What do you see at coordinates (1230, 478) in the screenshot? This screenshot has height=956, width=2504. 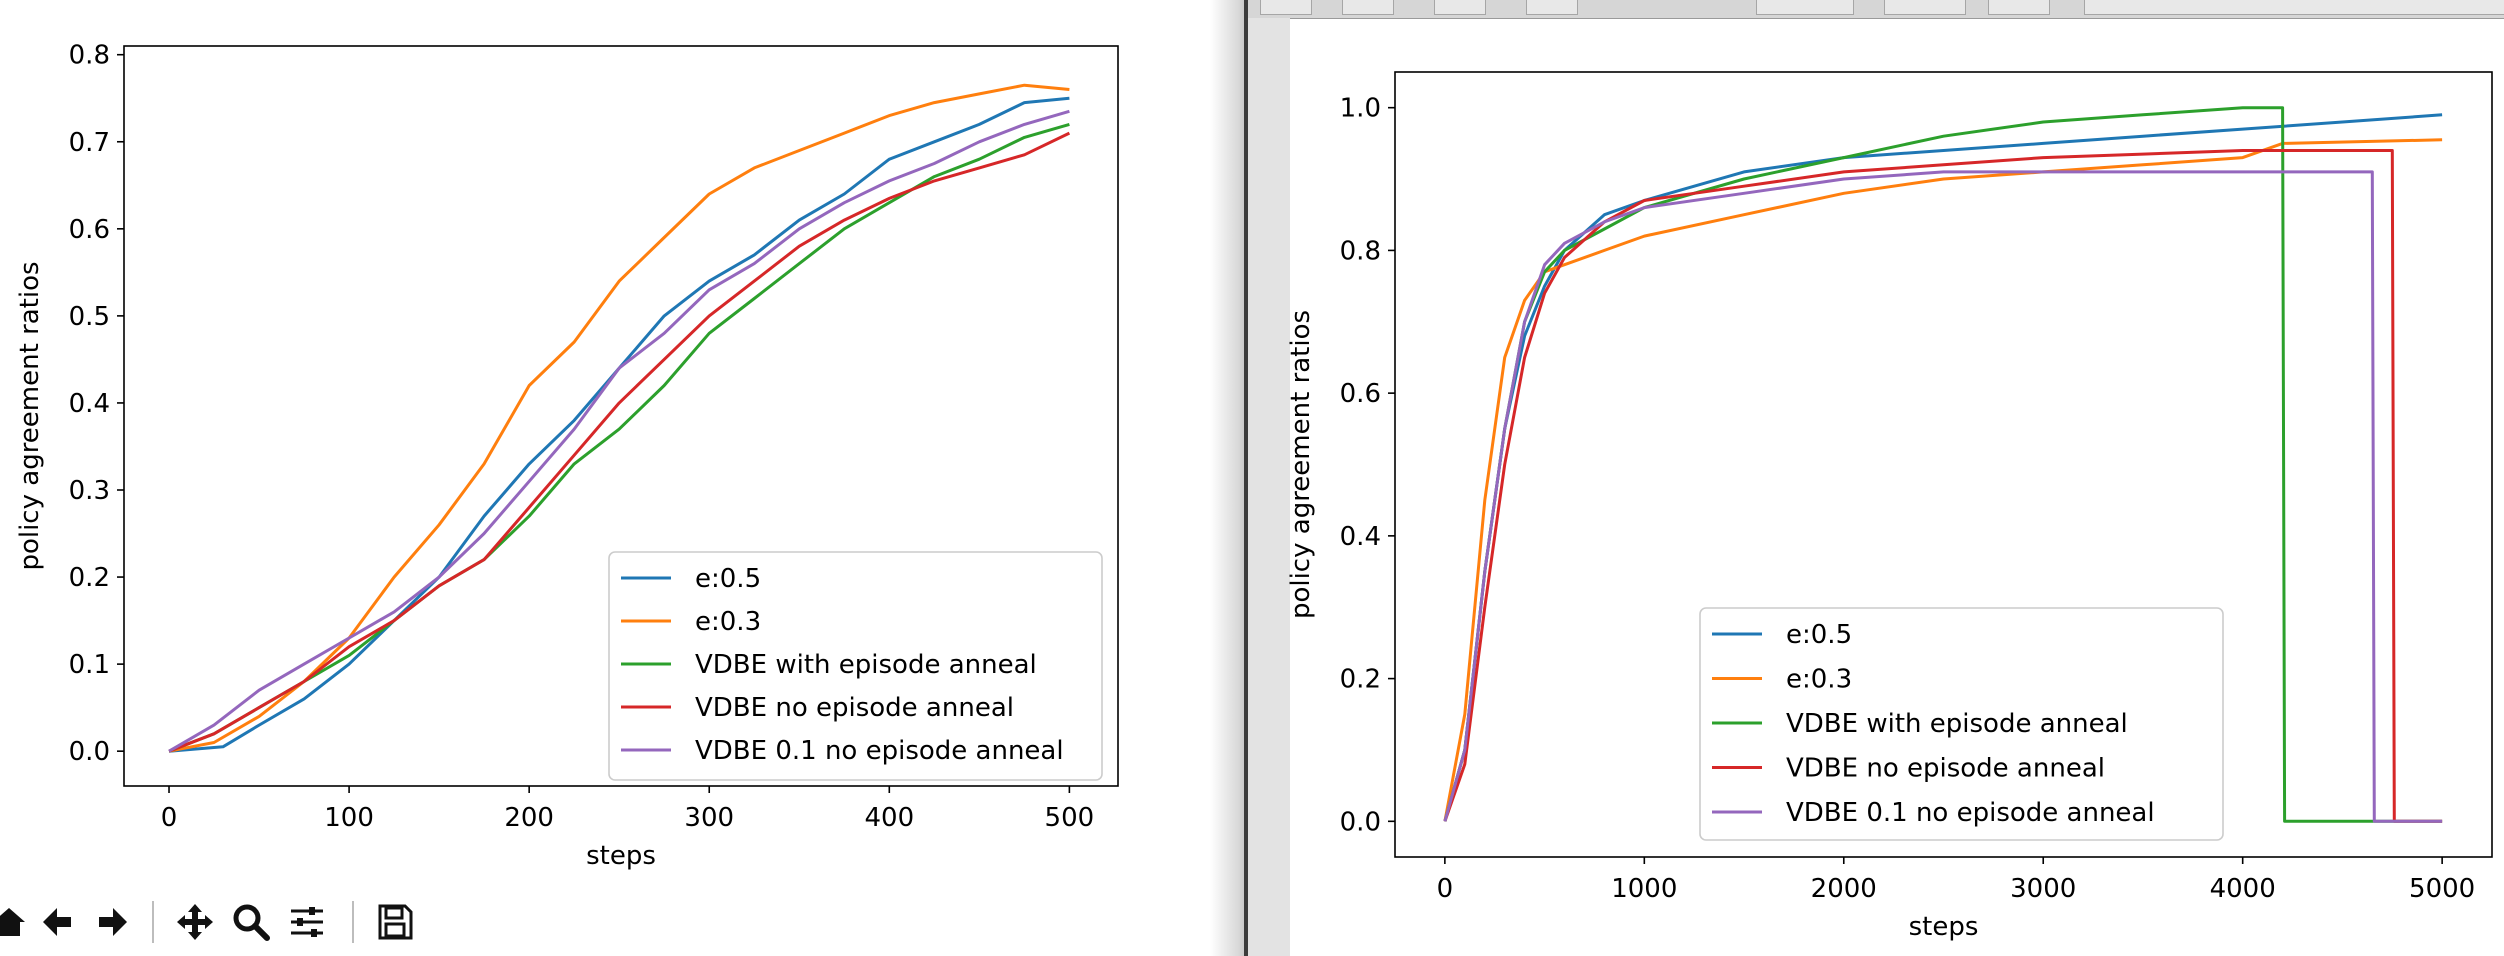 I see `desktop-gap` at bounding box center [1230, 478].